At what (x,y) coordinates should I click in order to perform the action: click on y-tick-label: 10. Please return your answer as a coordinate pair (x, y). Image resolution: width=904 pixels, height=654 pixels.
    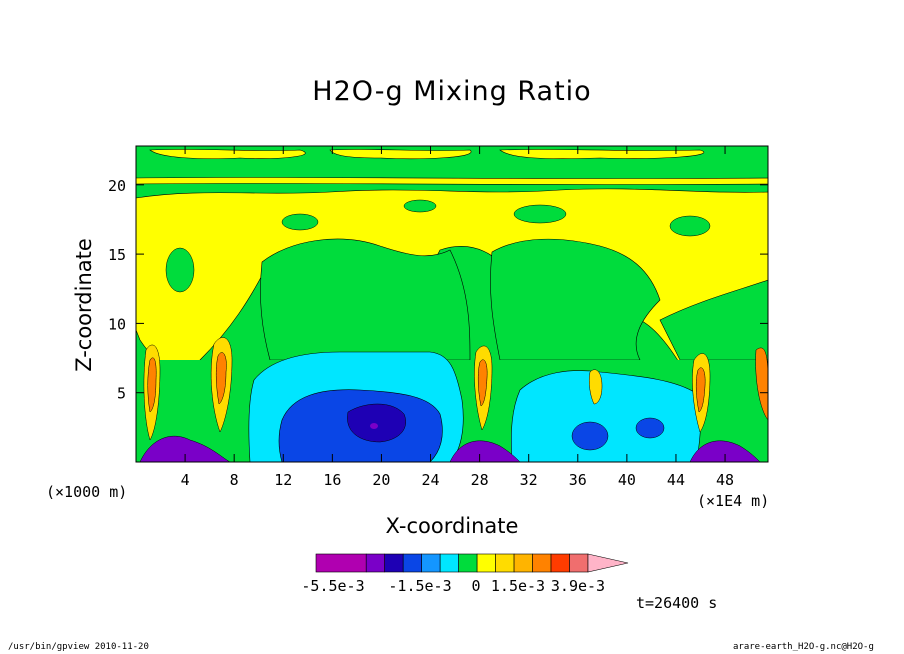
    Looking at the image, I should click on (117, 324).